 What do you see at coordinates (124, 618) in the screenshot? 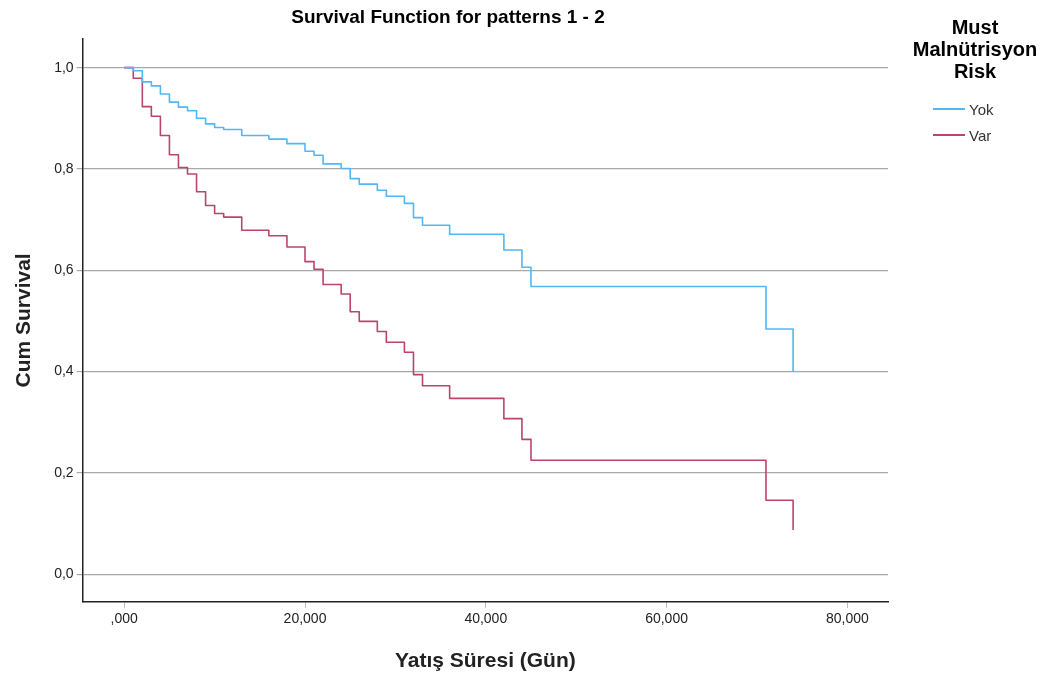
I see `x-tick-label: ,000` at bounding box center [124, 618].